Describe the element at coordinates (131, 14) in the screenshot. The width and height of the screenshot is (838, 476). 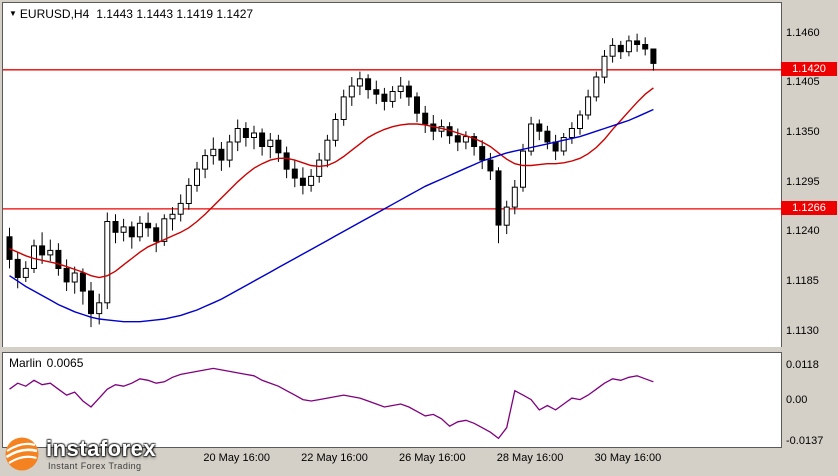
I see `chart-title: ▼ EURUSD,H4 1.1443 1.1443 1.1419 1.1427` at that location.